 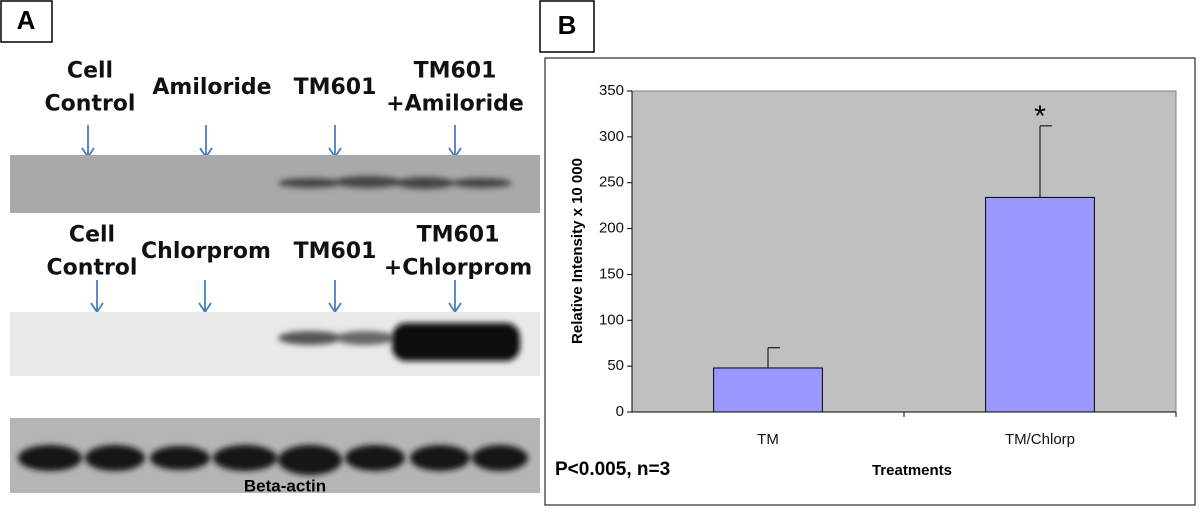 I want to click on x-tick-label: TM/Chlorp, so click(x=1040, y=439).